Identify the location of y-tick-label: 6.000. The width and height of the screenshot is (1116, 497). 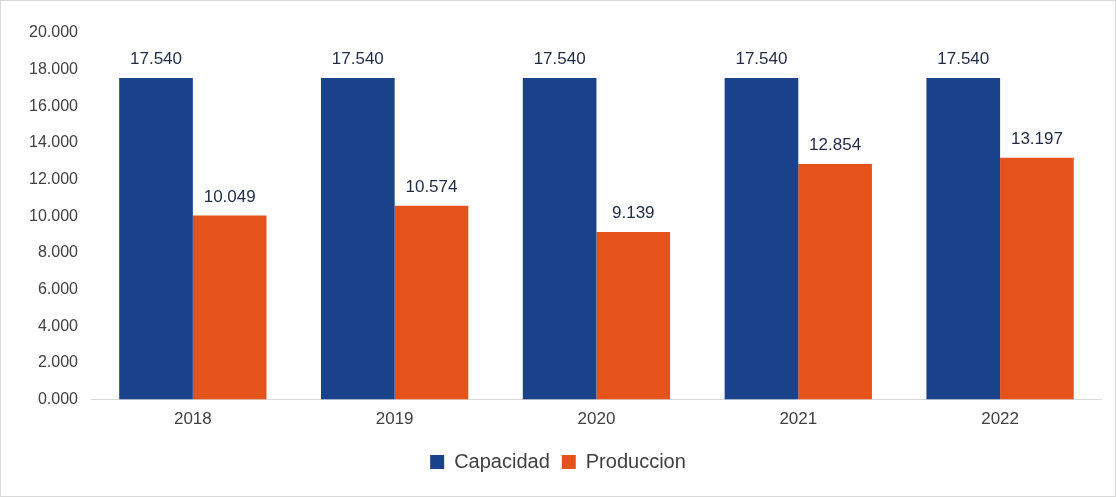
(58, 289).